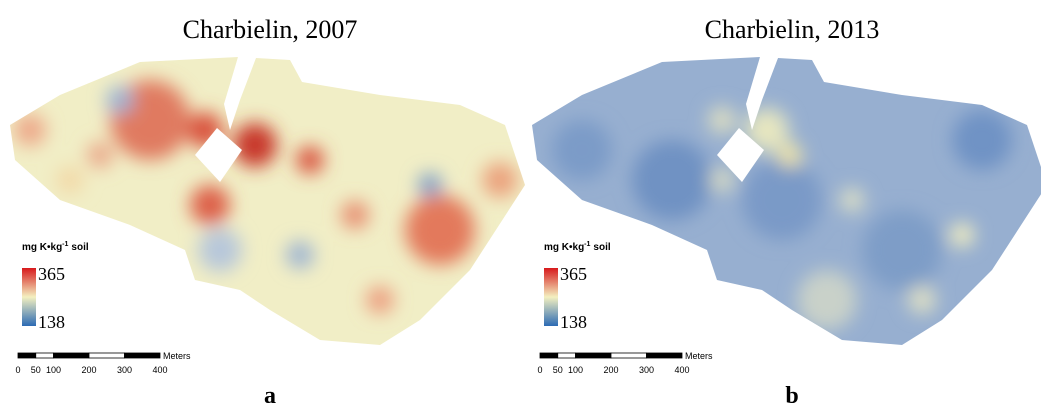 This screenshot has width=1041, height=409. Describe the element at coordinates (792, 29) in the screenshot. I see `panel-title: Charbielin, 2013` at that location.